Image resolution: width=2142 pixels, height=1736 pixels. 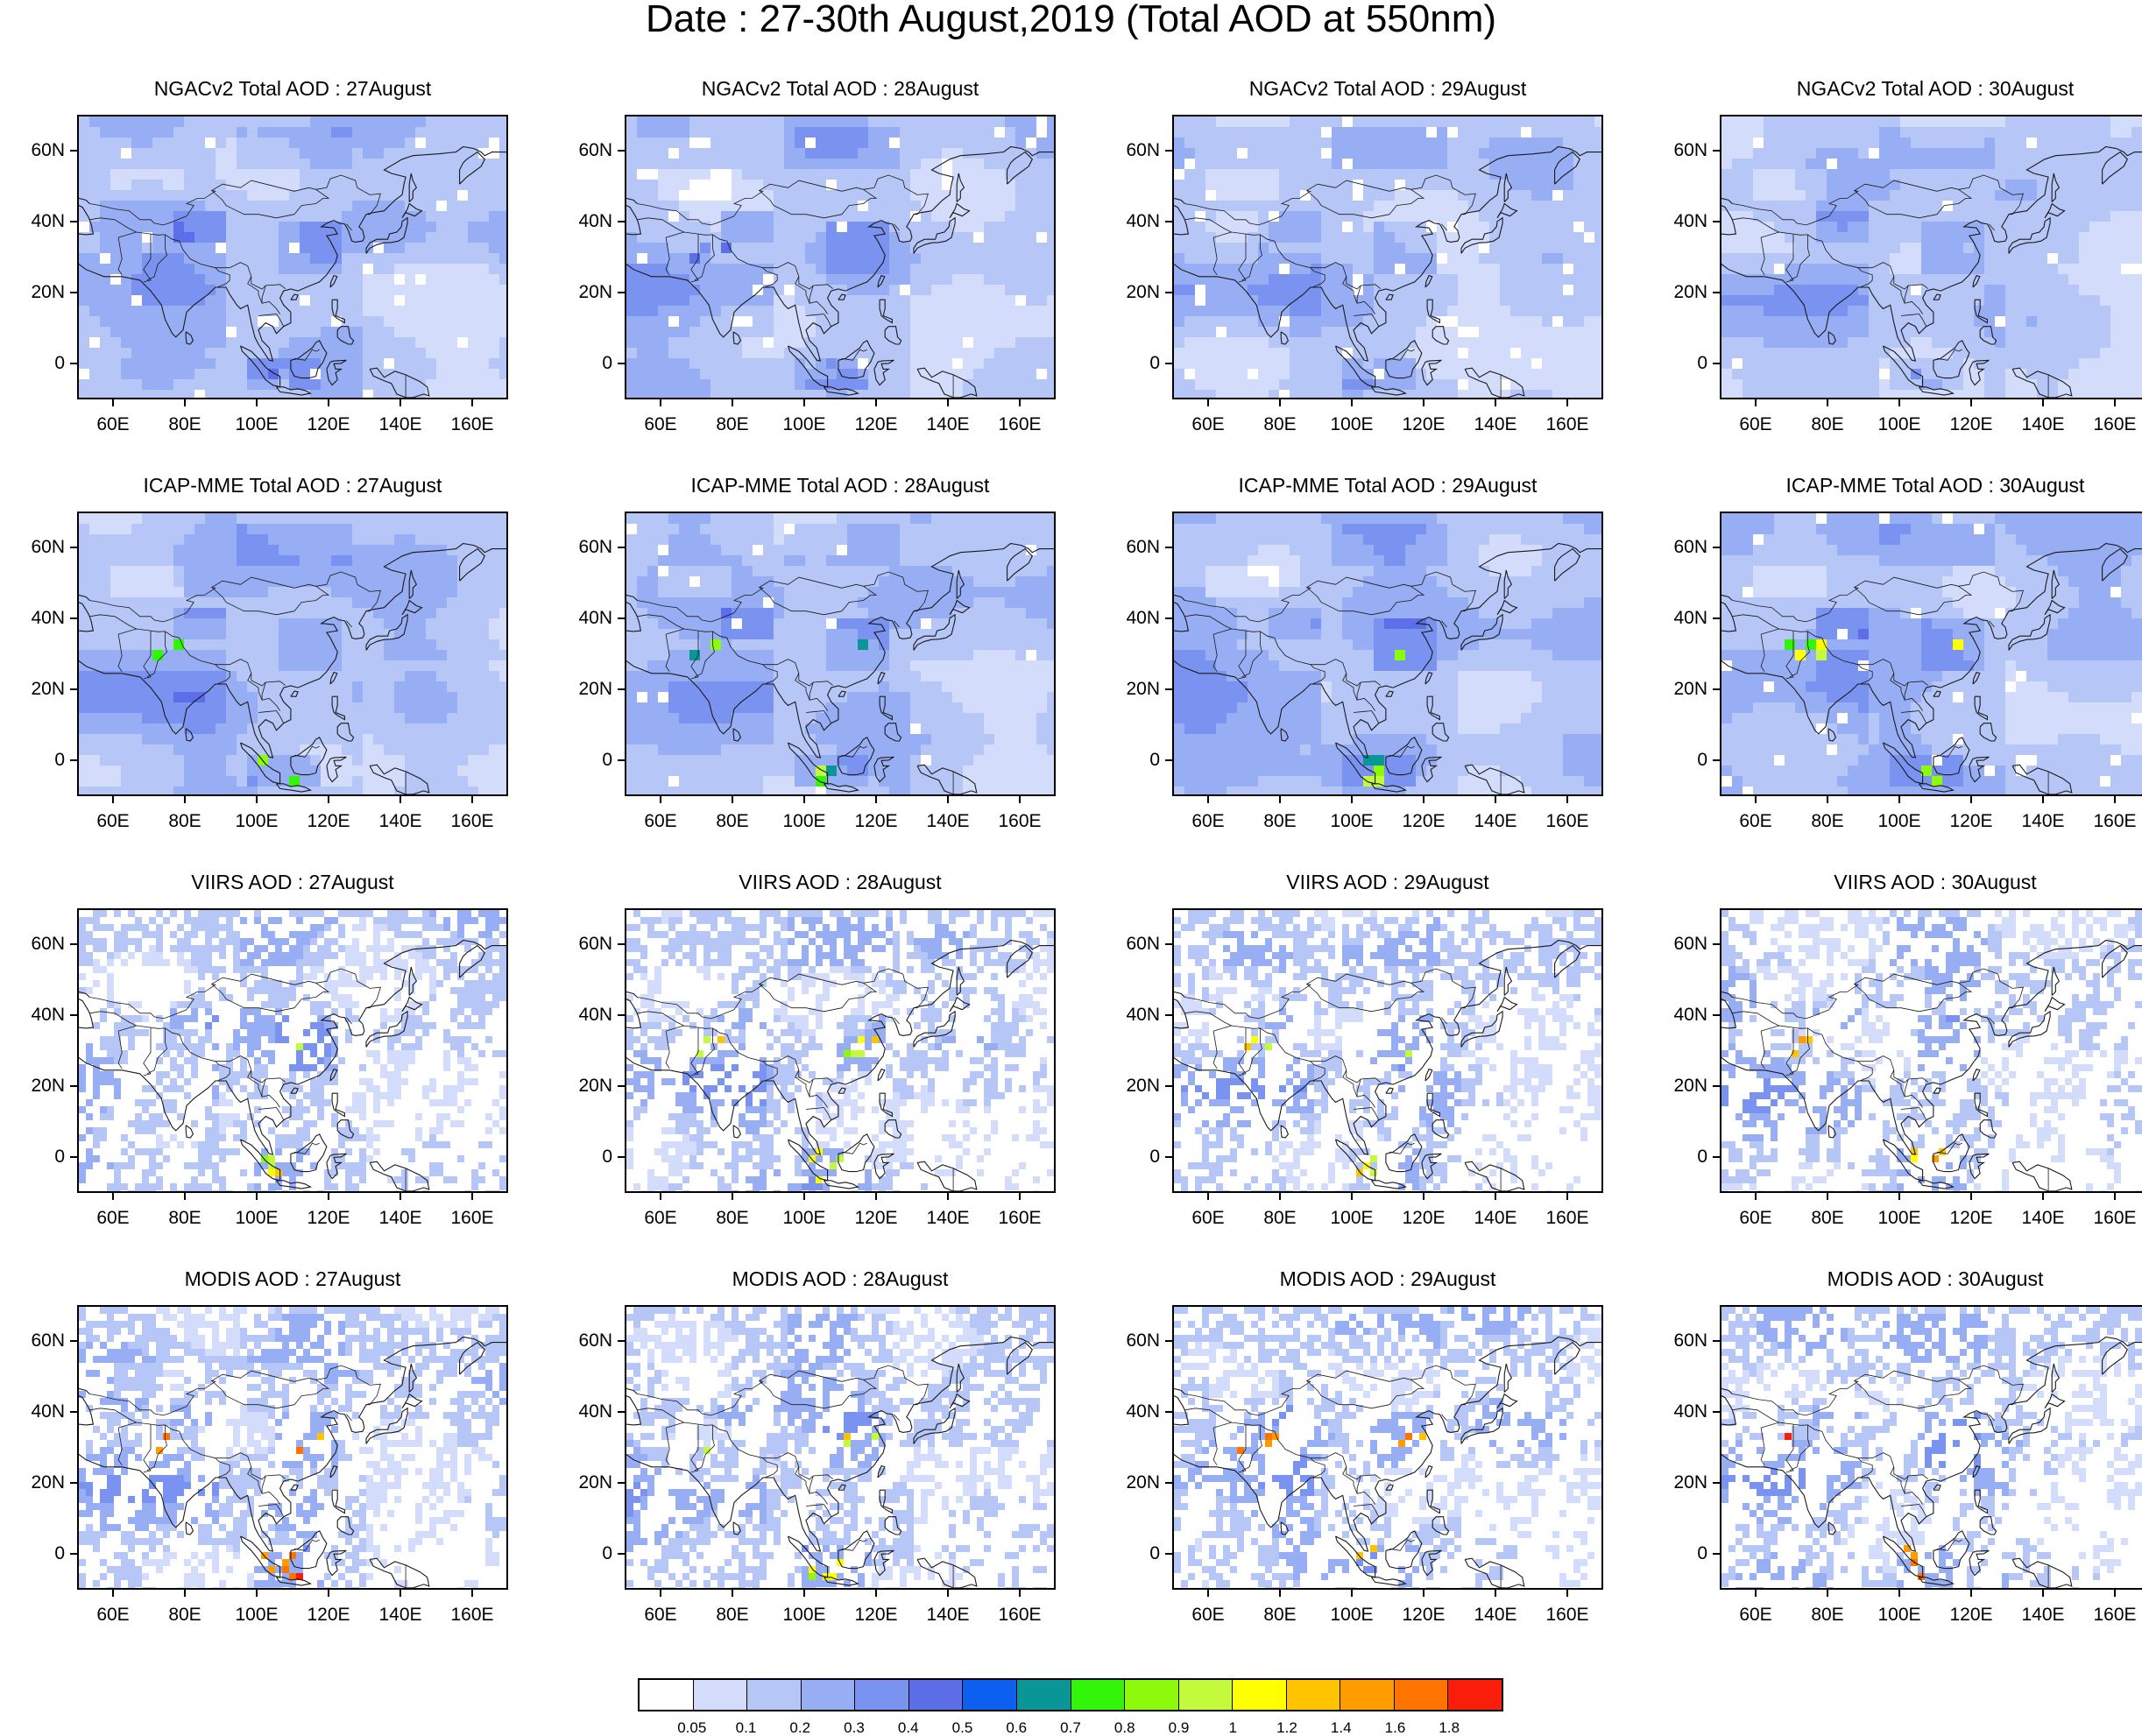 What do you see at coordinates (840, 88) in the screenshot?
I see `panel-title: NGACv2 Total AOD : 28August` at bounding box center [840, 88].